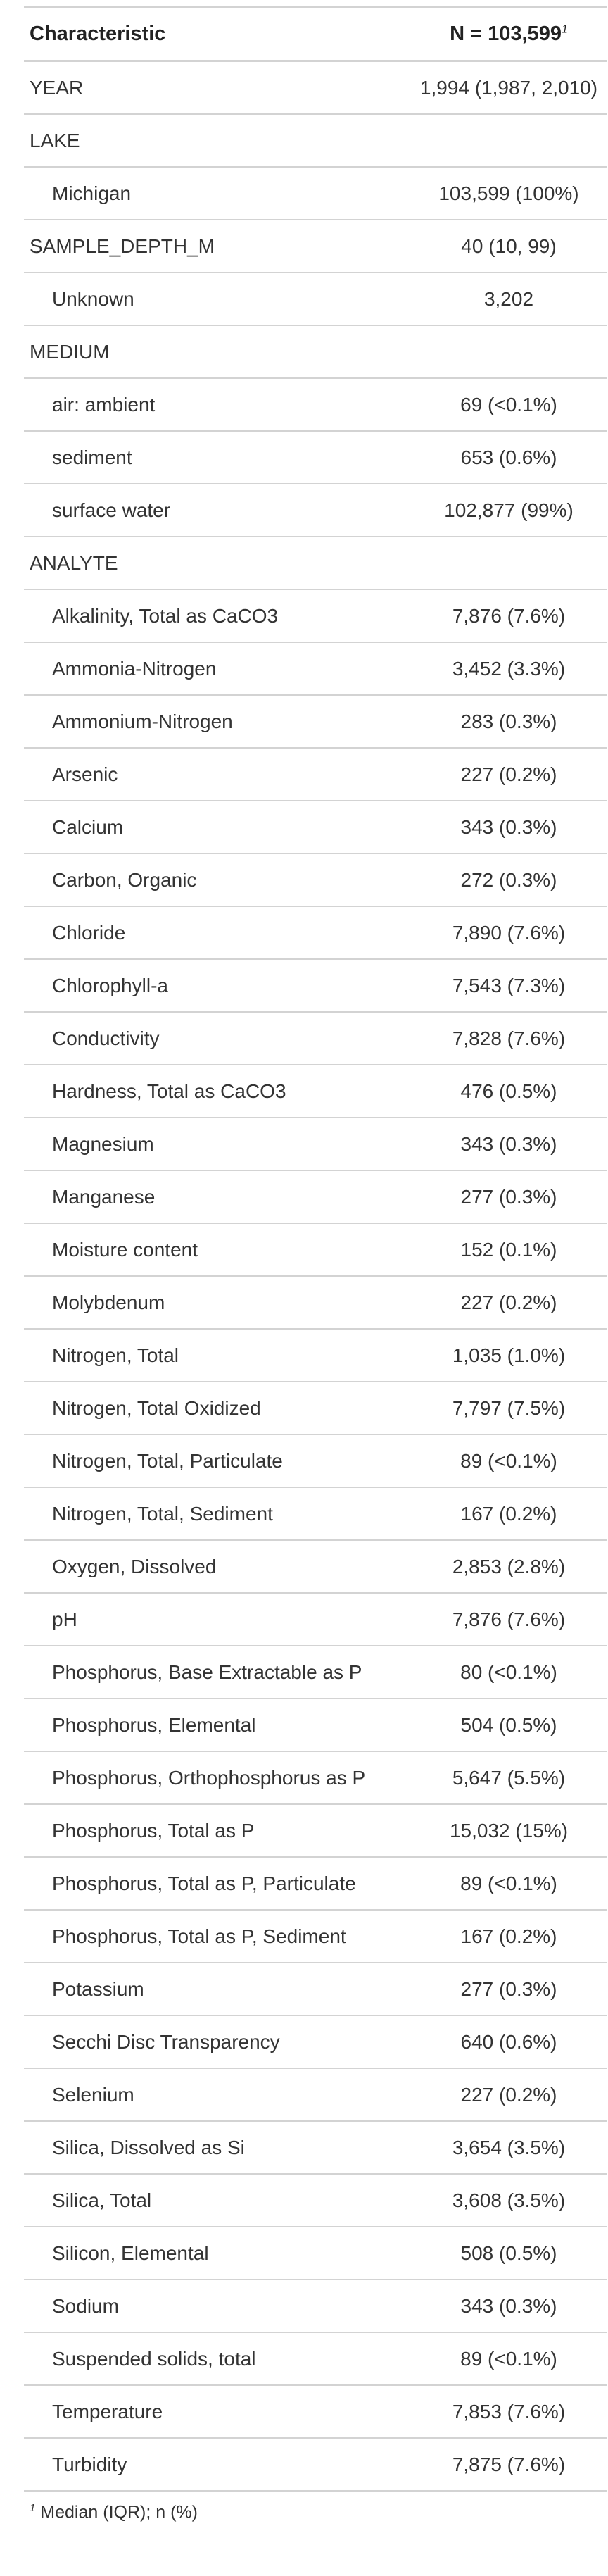 The width and height of the screenshot is (608, 2576). What do you see at coordinates (217, 2306) in the screenshot?
I see `row-level-label: Sodium` at bounding box center [217, 2306].